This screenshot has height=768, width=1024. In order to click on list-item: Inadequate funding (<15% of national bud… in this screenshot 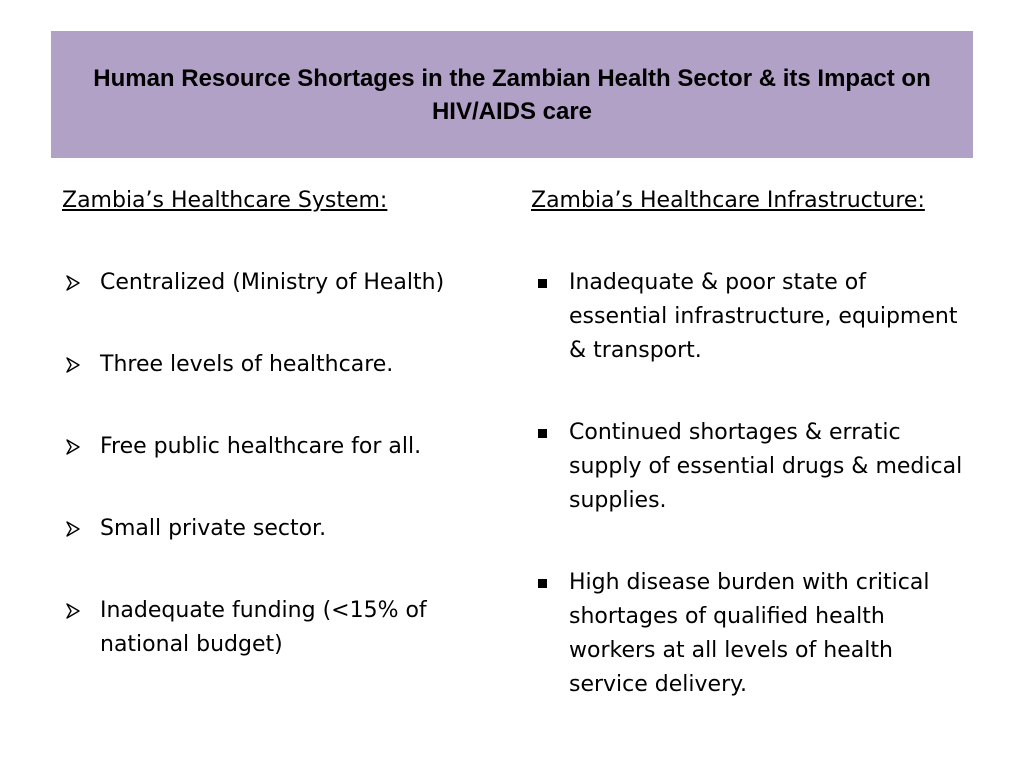, I will do `click(272, 628)`.